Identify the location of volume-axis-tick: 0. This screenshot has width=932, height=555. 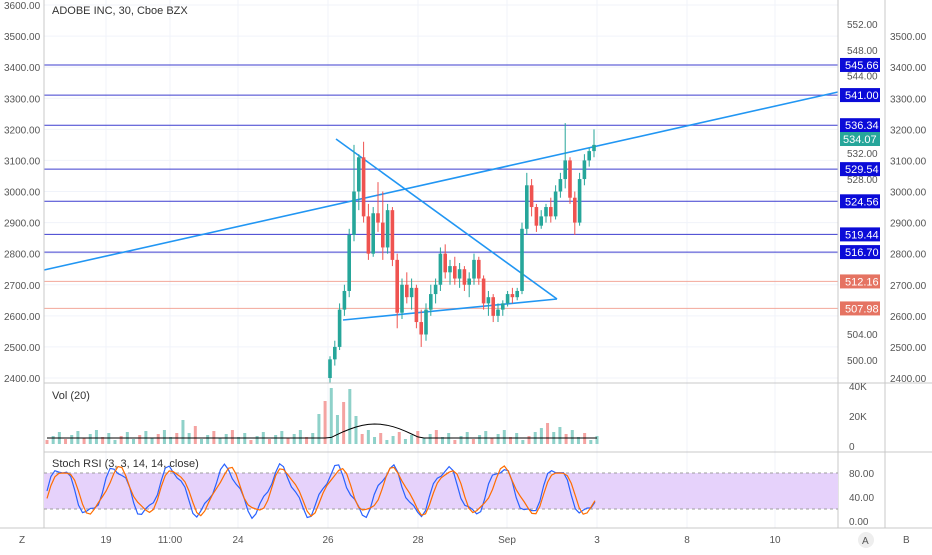
(852, 447).